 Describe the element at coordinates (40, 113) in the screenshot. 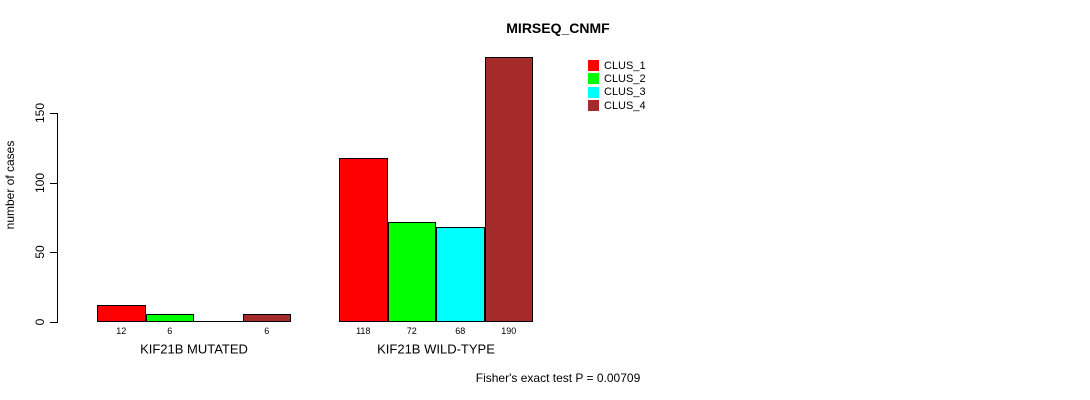

I see `y-tick-label: 150` at that location.